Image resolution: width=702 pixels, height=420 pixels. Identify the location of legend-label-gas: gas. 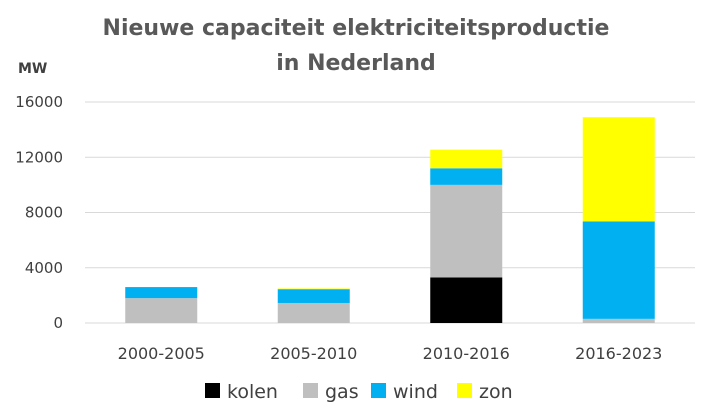
(342, 392).